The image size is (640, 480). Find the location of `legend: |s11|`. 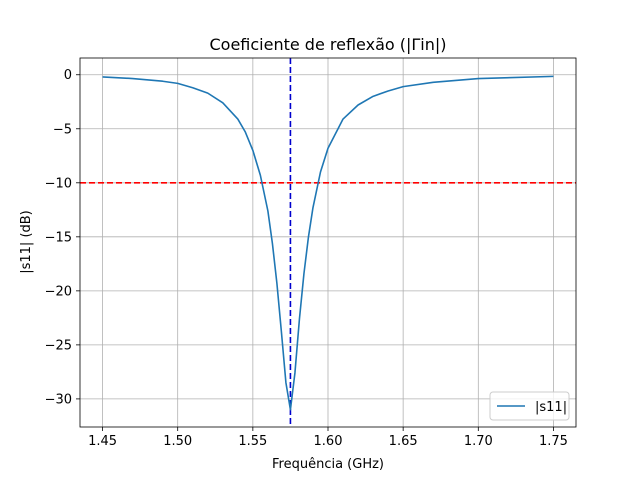

legend: |s11| is located at coordinates (529, 406).